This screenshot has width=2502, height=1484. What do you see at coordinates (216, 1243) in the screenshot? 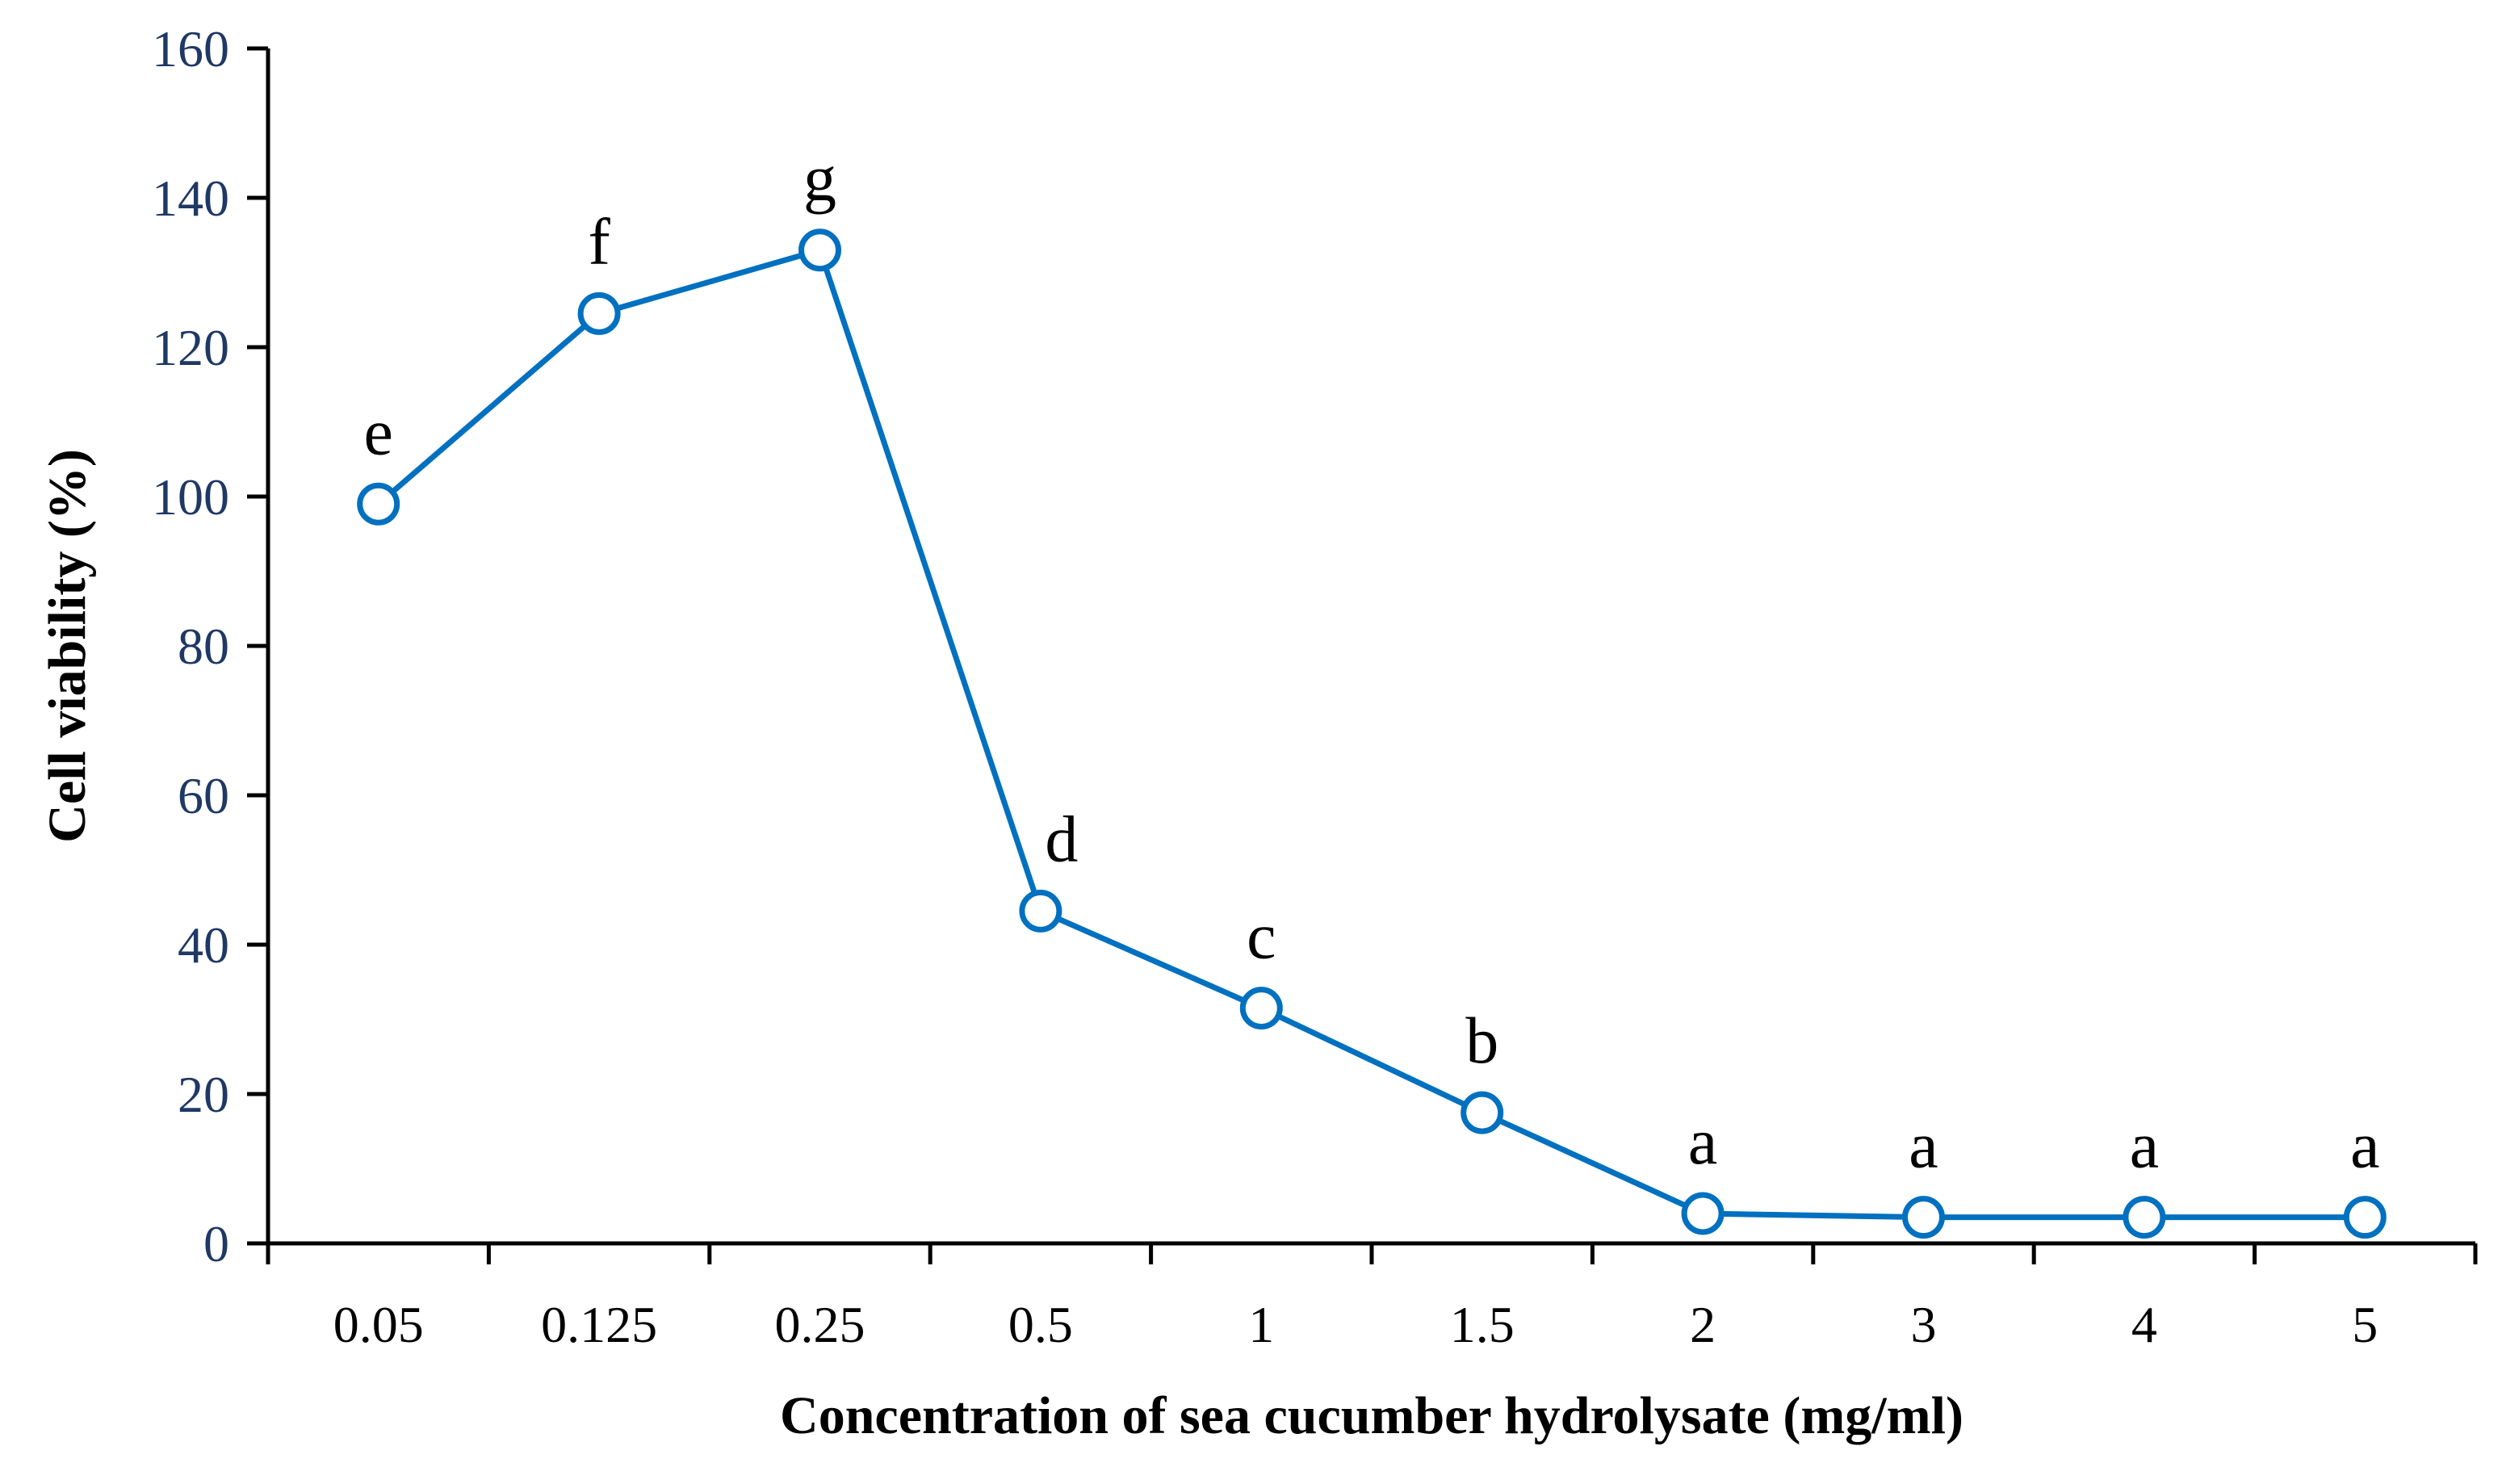
I see `y-tick-label: 0` at bounding box center [216, 1243].